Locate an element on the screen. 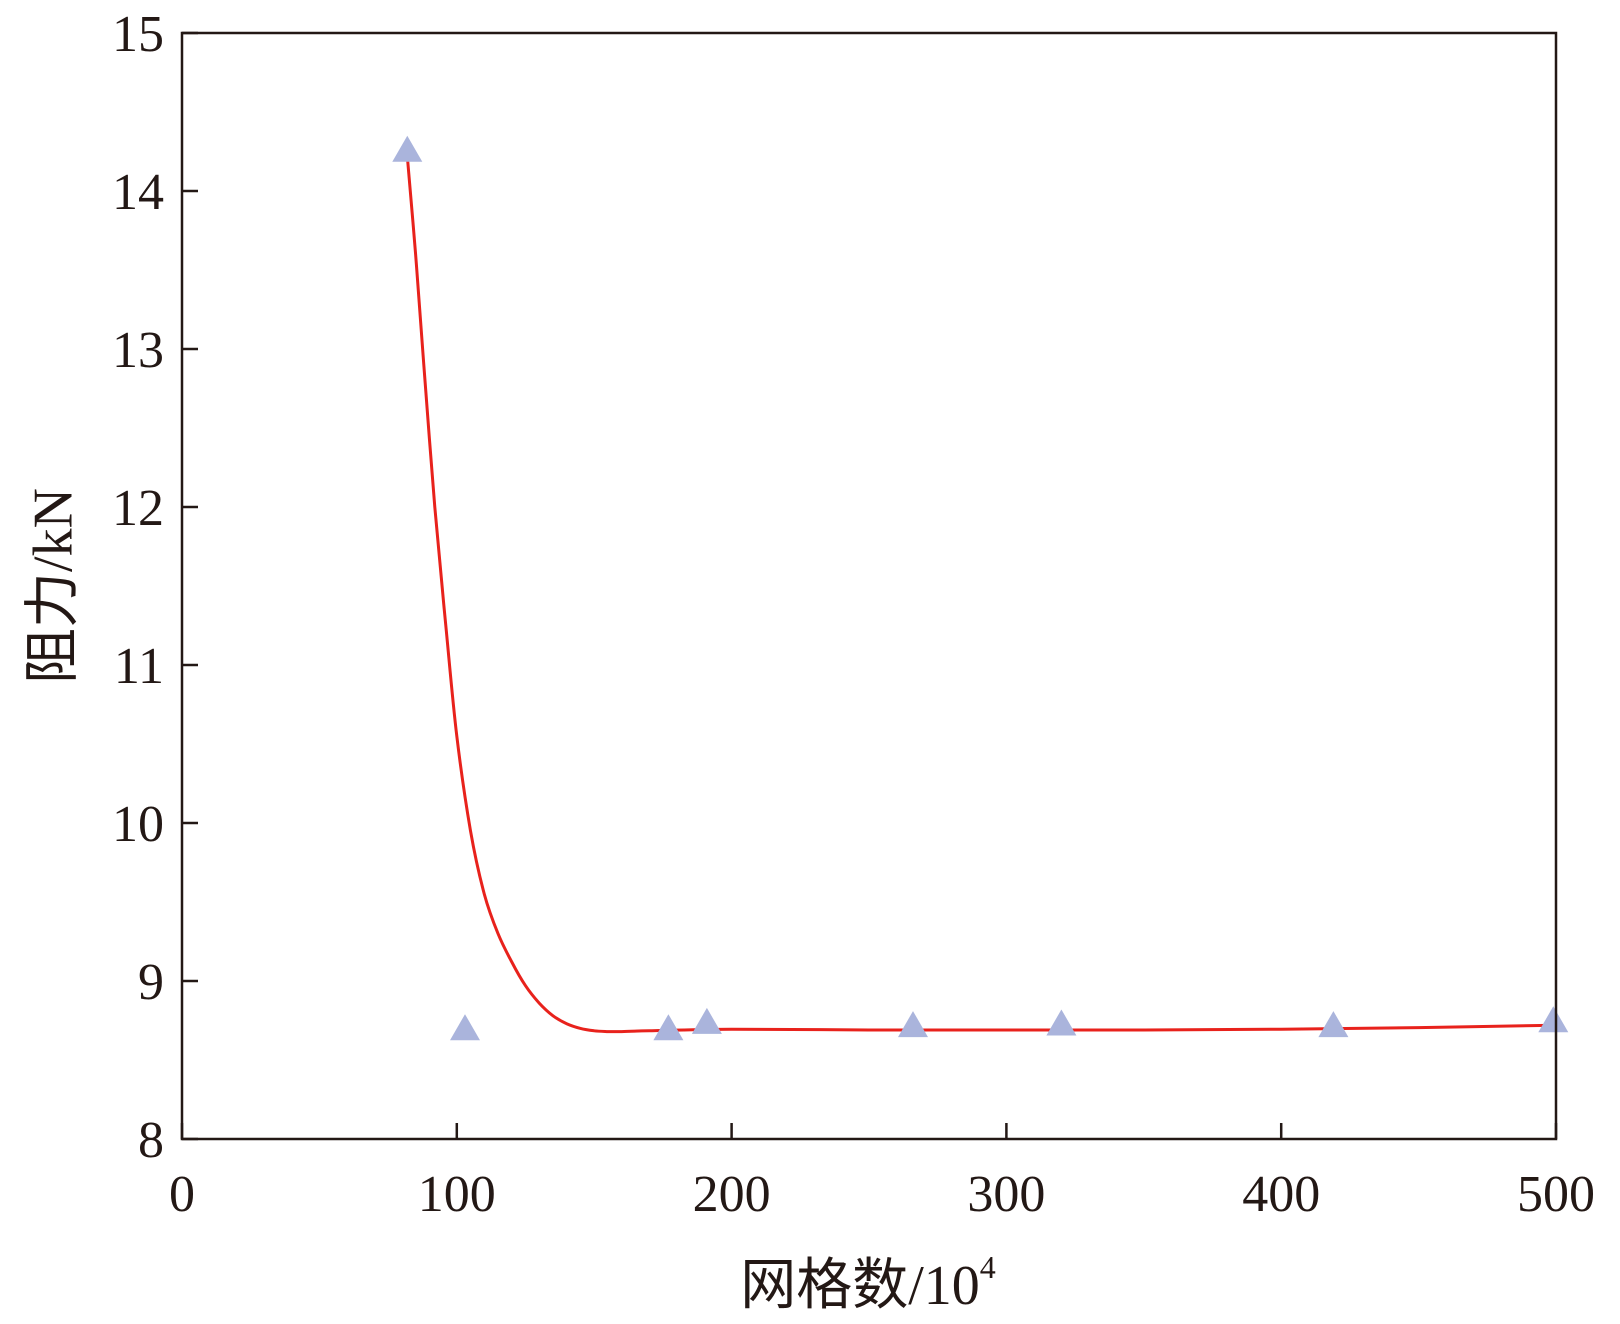  y-tick-label: 13 is located at coordinates (138, 350).